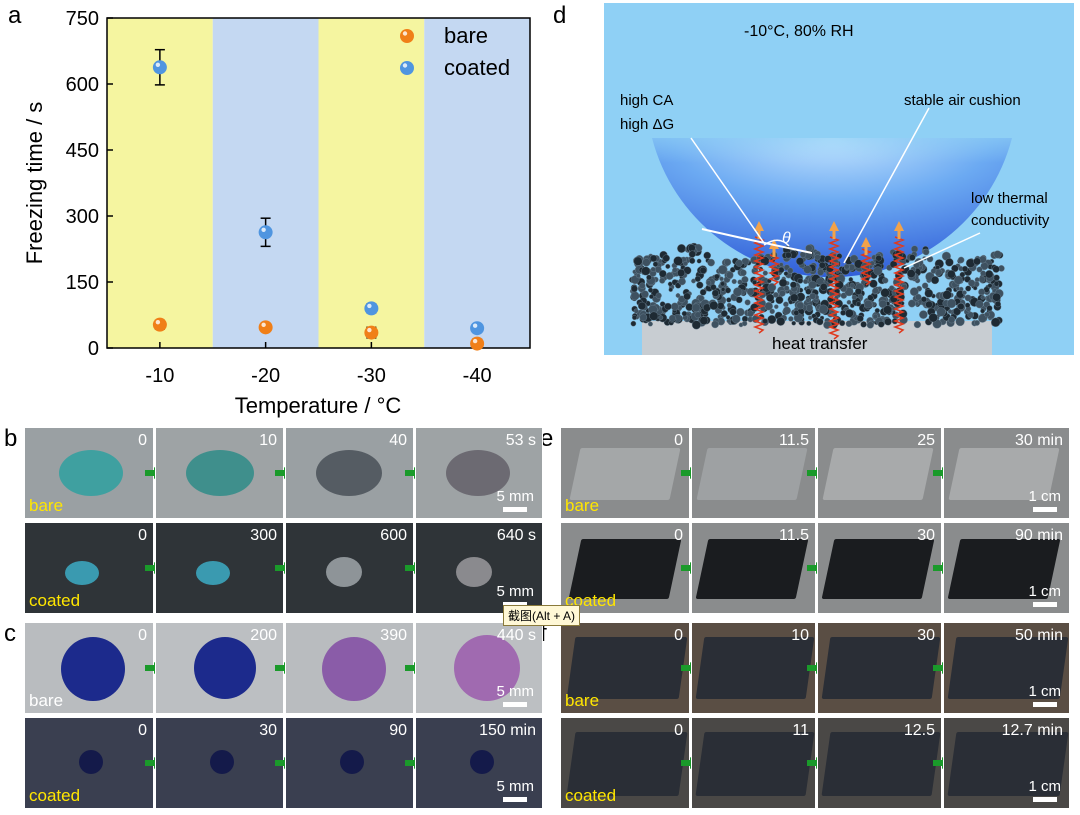 This screenshot has height=815, width=1080. What do you see at coordinates (625, 473) in the screenshot?
I see `e-bare-frame: 0 bare` at bounding box center [625, 473].